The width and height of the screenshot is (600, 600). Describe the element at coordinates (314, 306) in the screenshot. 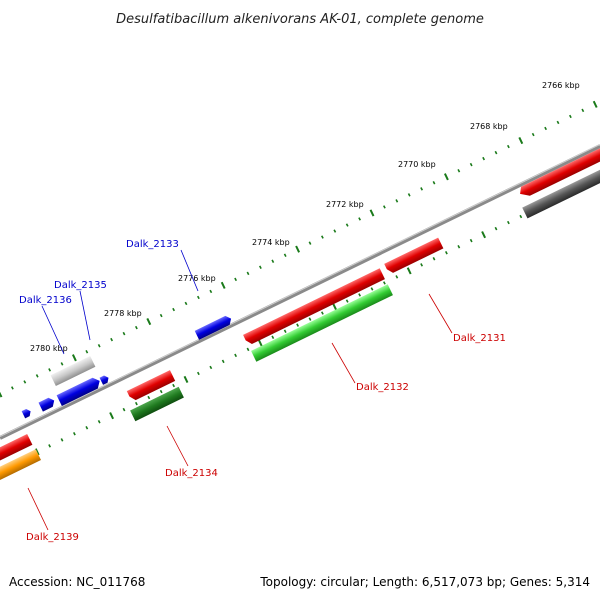

I see `gene-upper-red-long` at that location.